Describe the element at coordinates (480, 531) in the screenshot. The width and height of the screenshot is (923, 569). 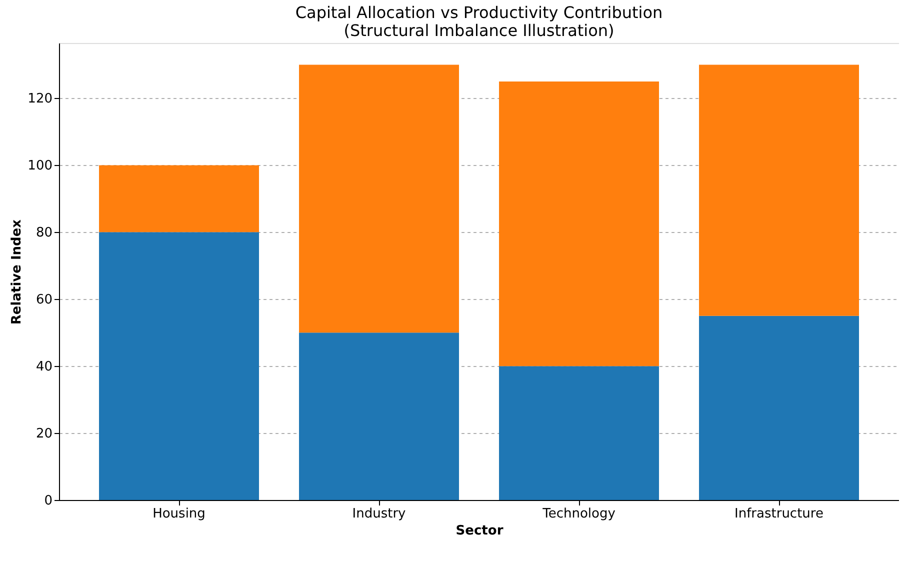
I see `x-axis-title: Sector` at that location.